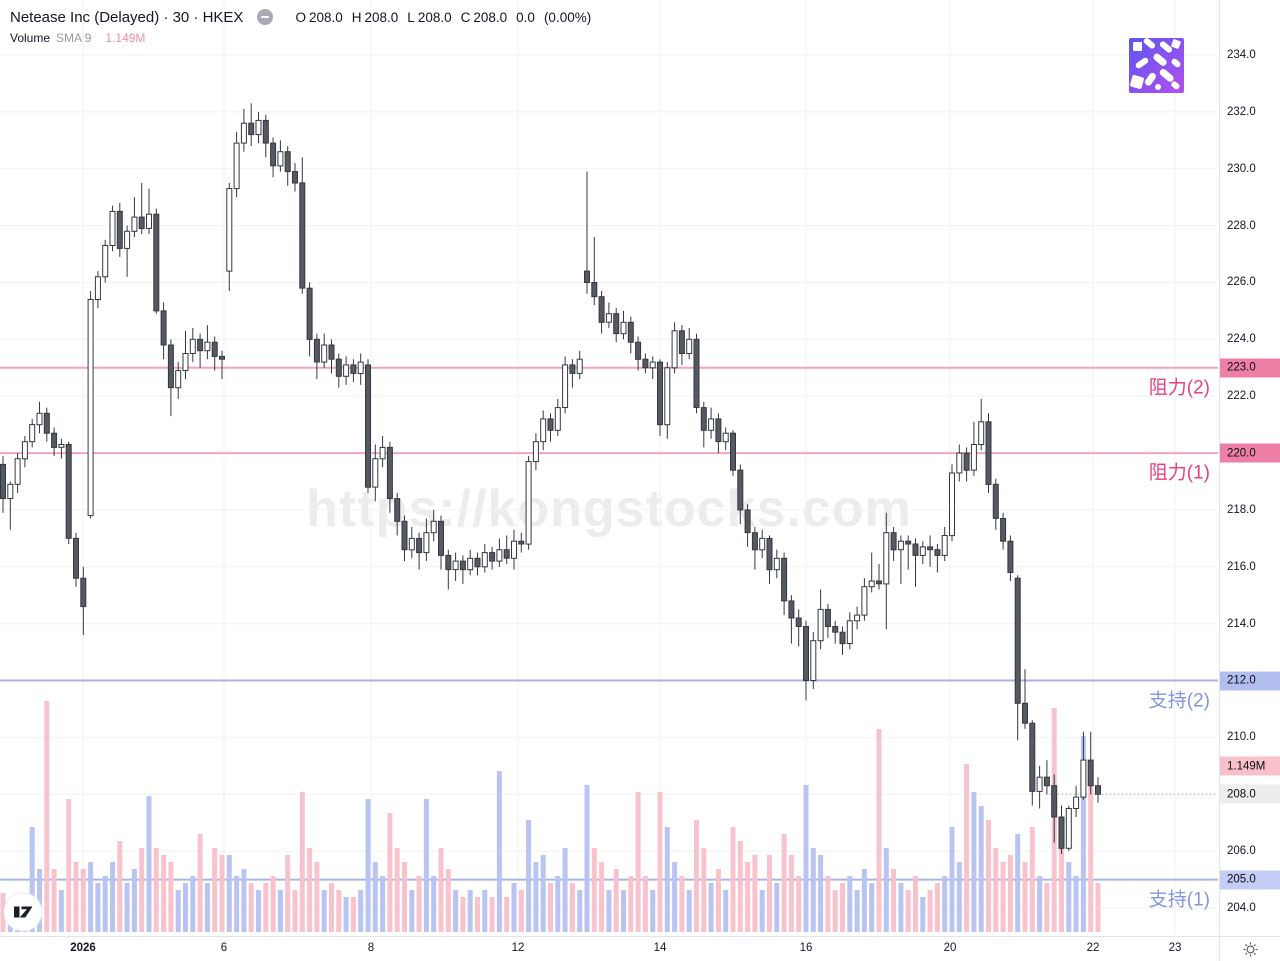 This screenshot has width=1280, height=961. Describe the element at coordinates (806, 948) in the screenshot. I see `time-tick-16: 16` at that location.